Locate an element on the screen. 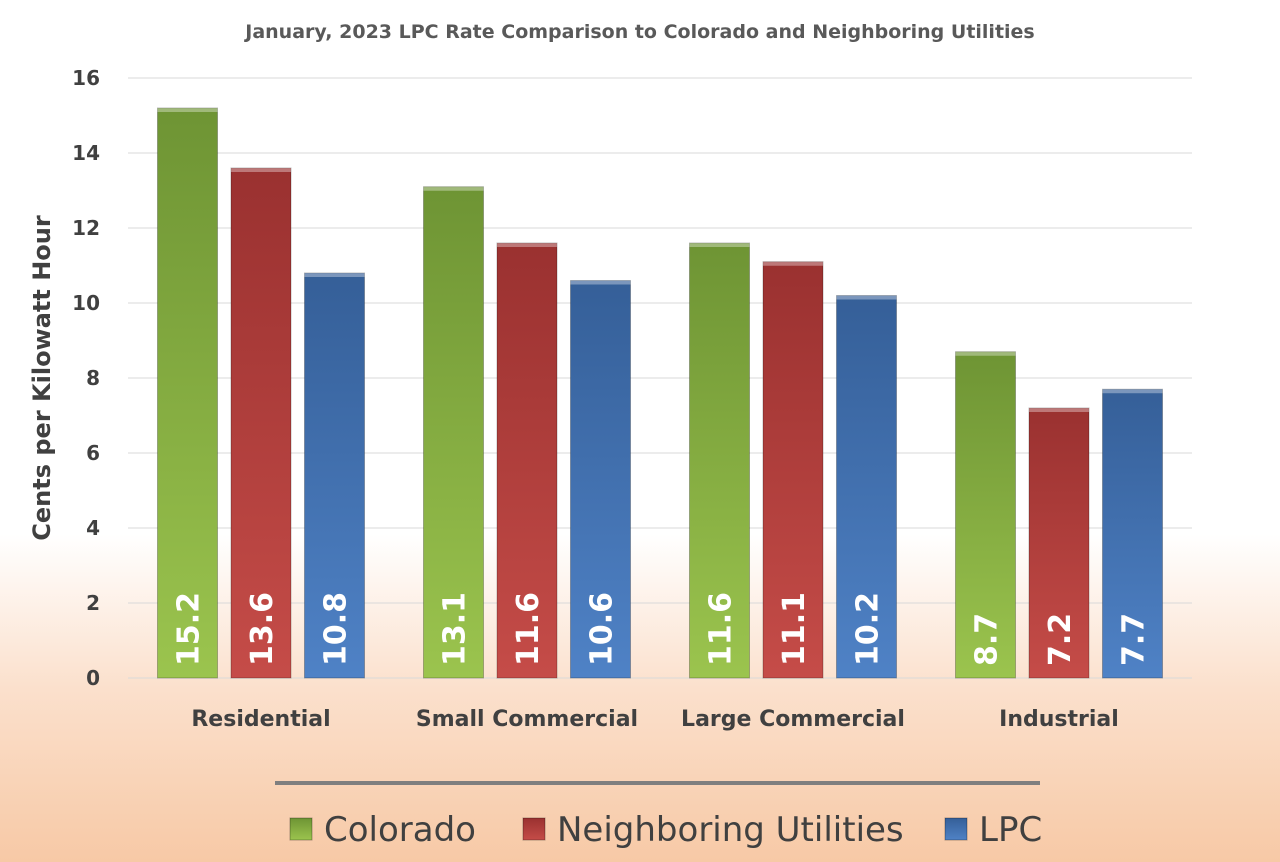 The width and height of the screenshot is (1280, 862). y-axis-label: Cents per Kilowatt Hour is located at coordinates (42, 378).